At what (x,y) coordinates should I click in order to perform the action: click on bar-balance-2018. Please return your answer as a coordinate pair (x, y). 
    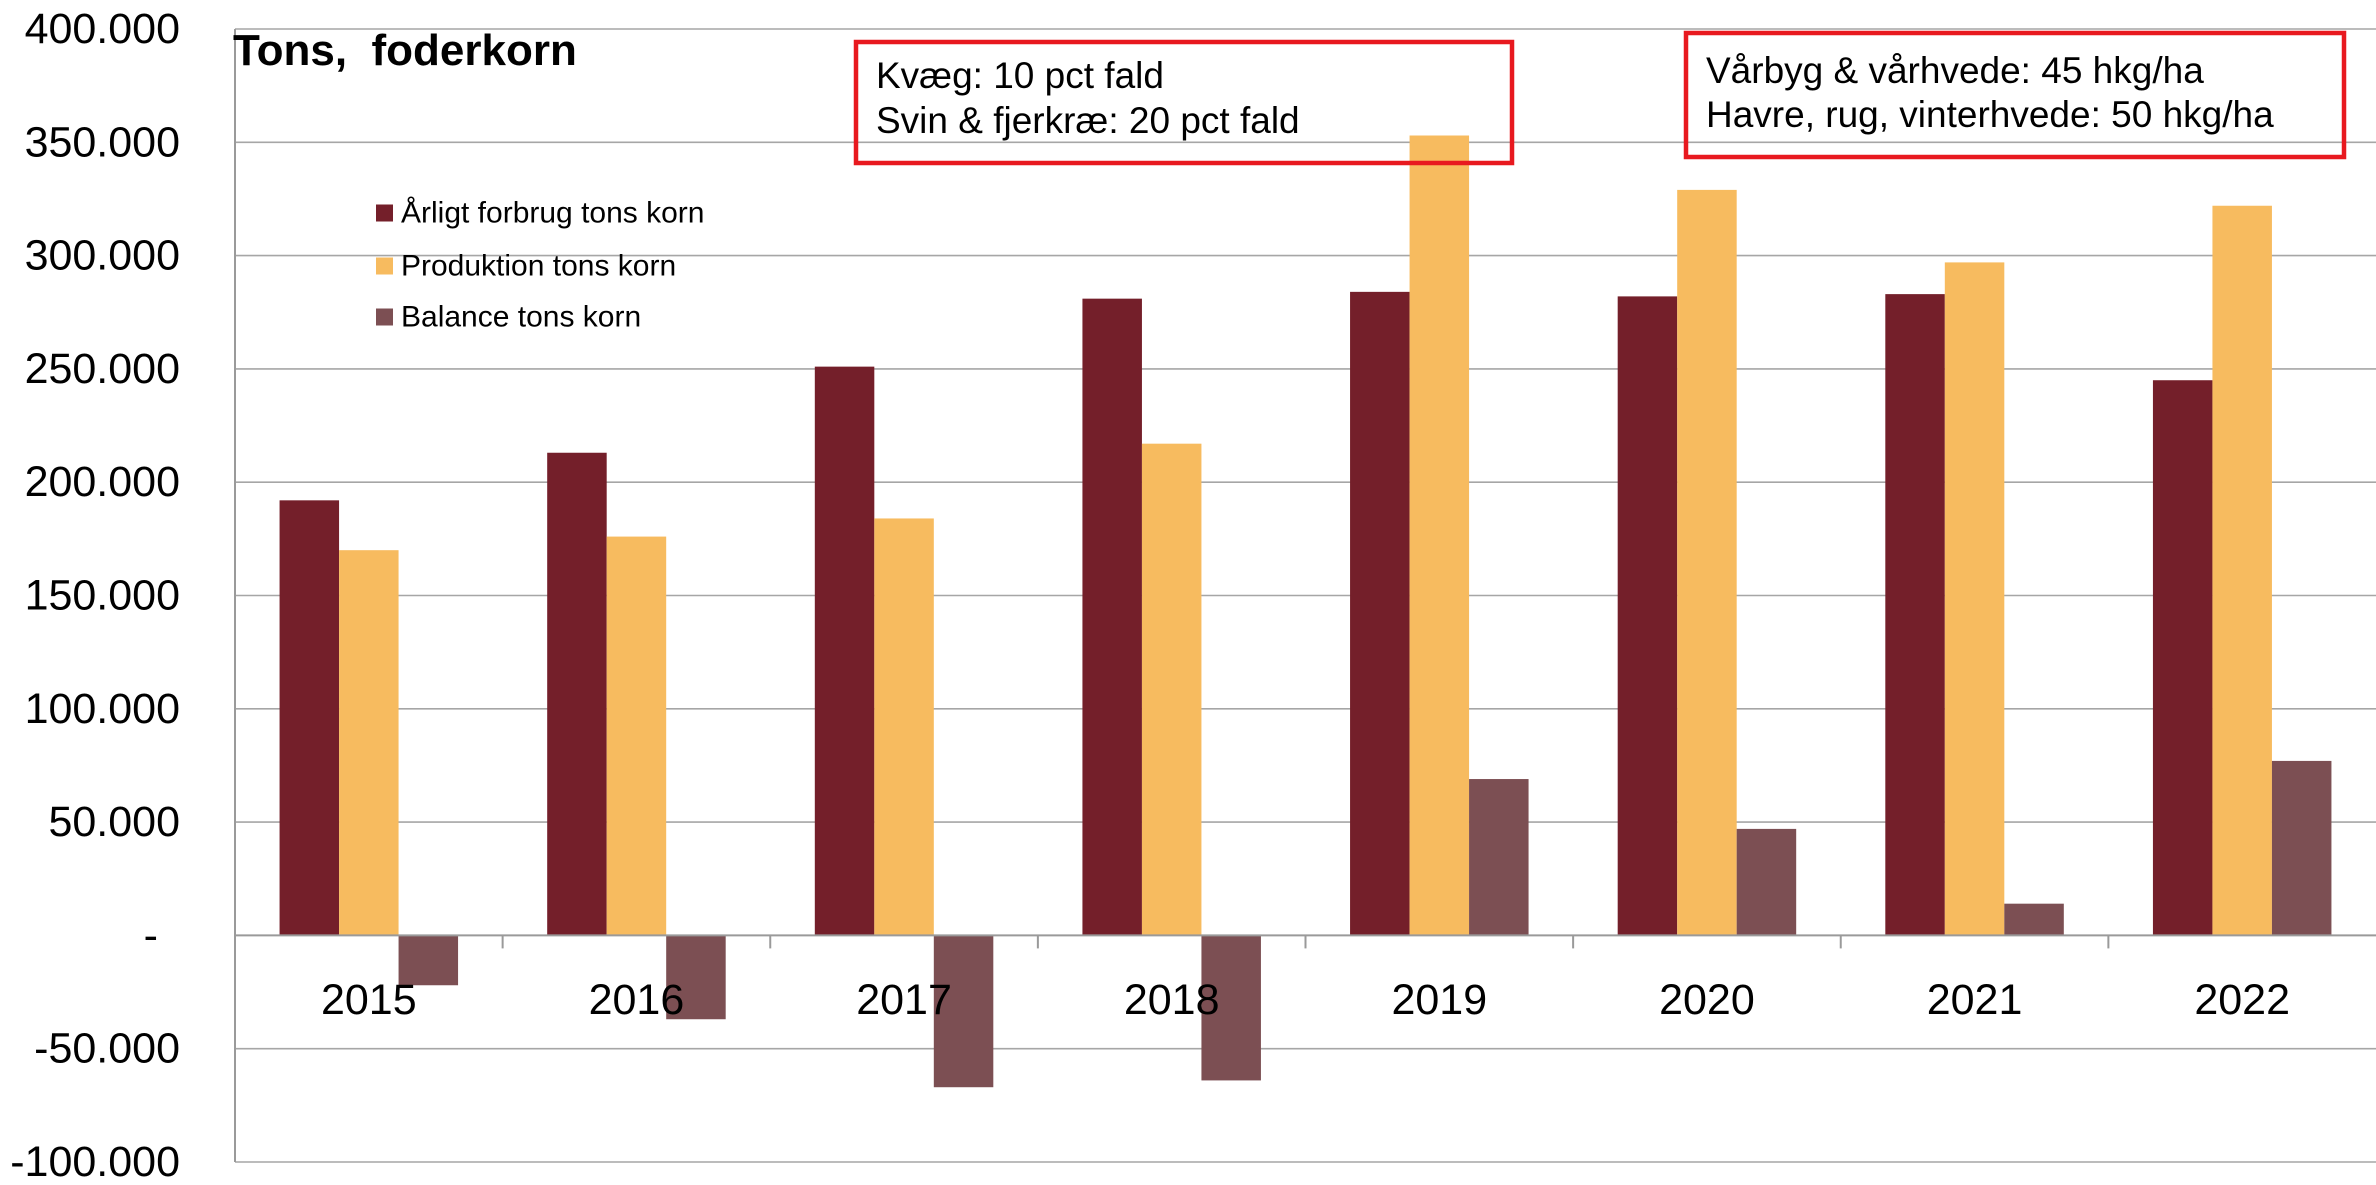
    Looking at the image, I should click on (1231, 1008).